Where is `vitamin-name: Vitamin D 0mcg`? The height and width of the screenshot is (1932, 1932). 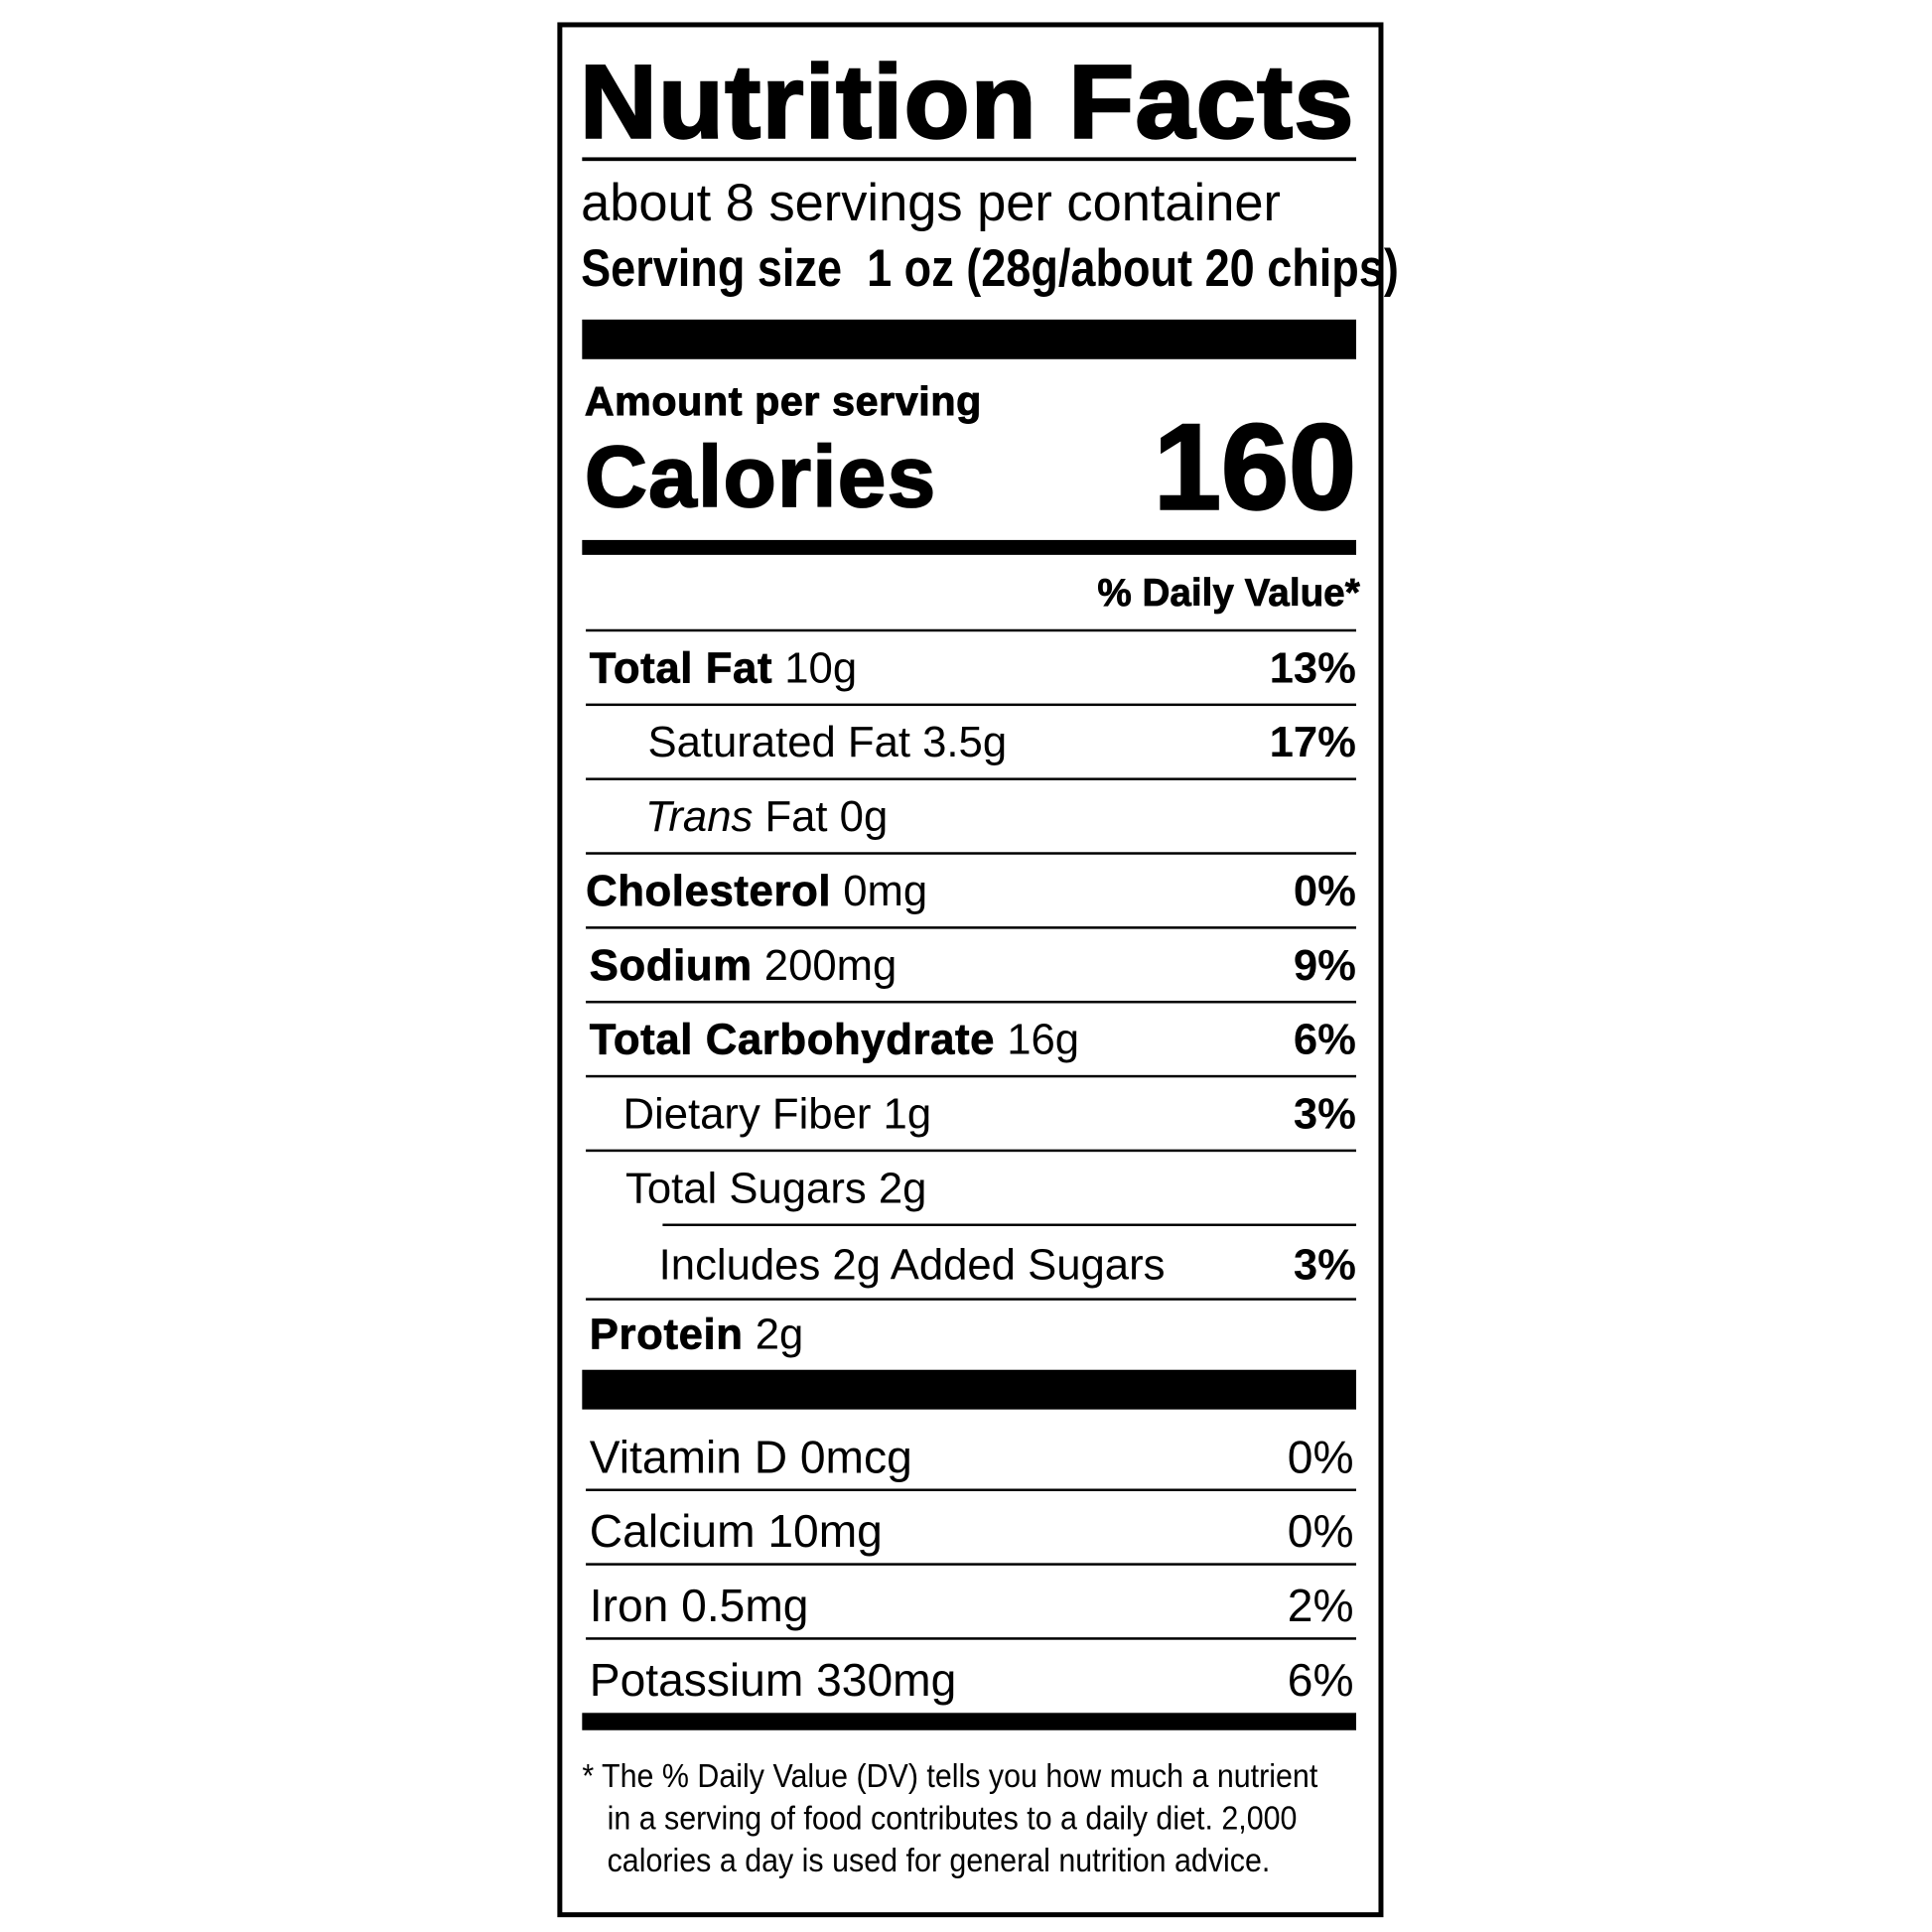 vitamin-name: Vitamin D 0mcg is located at coordinates (751, 1457).